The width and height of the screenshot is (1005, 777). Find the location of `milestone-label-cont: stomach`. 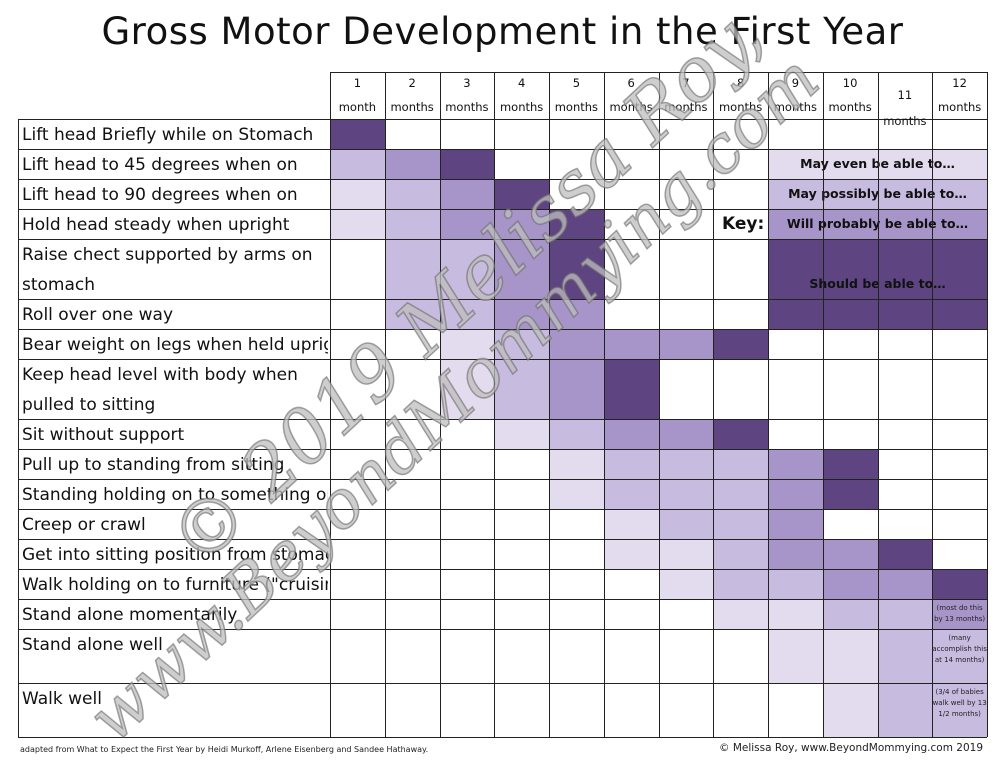

milestone-label-cont: stomach is located at coordinates (59, 285).